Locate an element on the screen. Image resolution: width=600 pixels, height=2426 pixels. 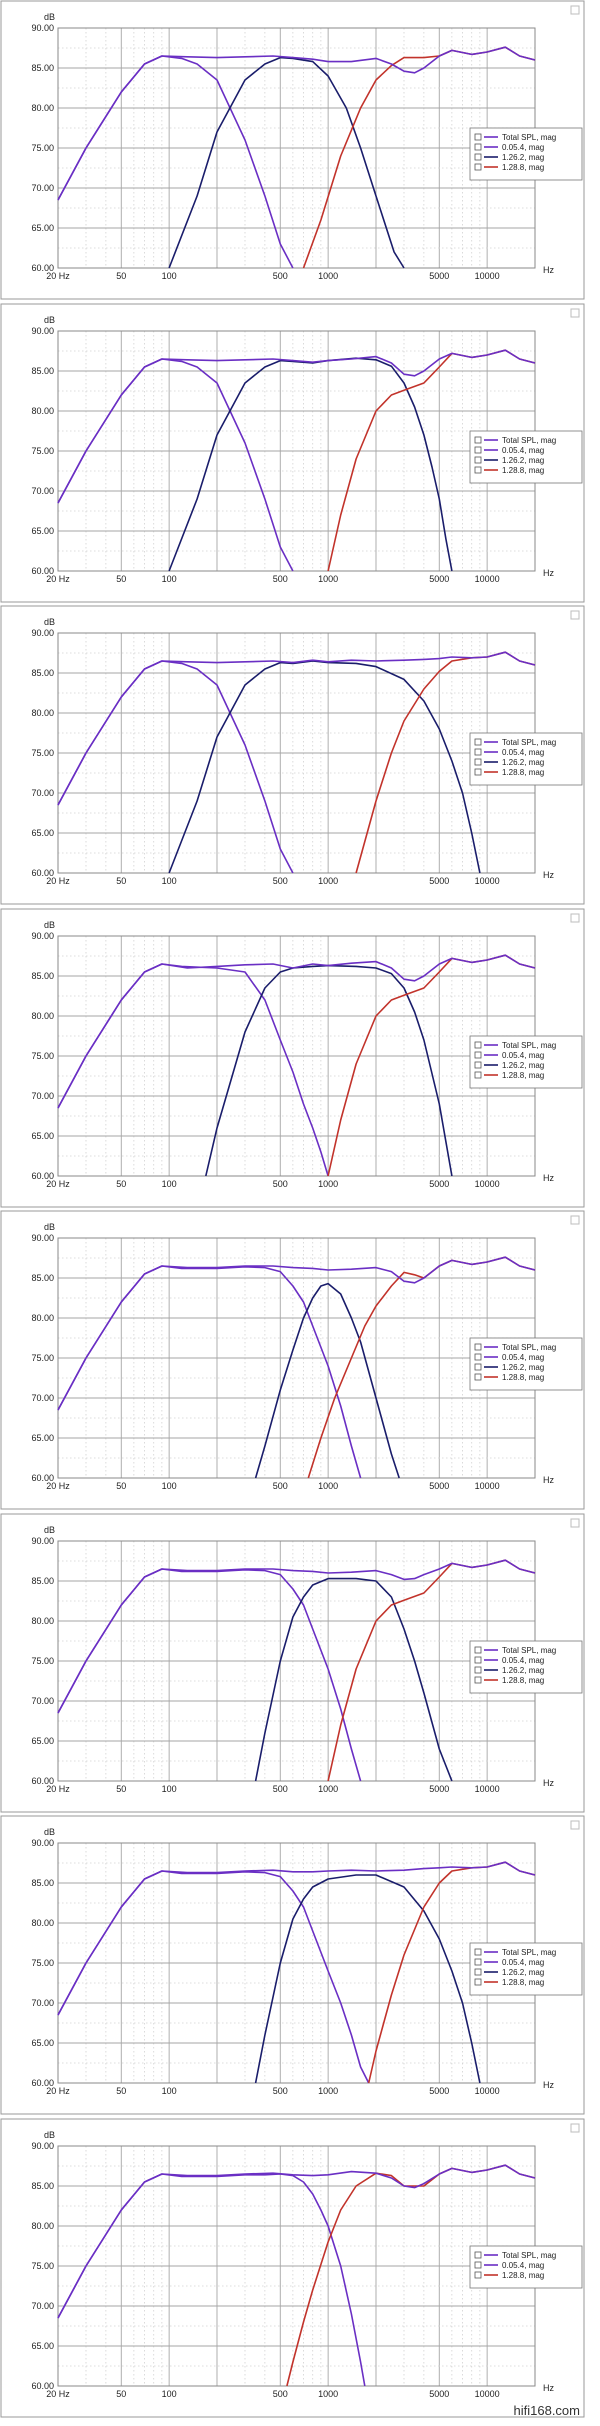
x-tick-label: 100 is located at coordinates (169, 1789).